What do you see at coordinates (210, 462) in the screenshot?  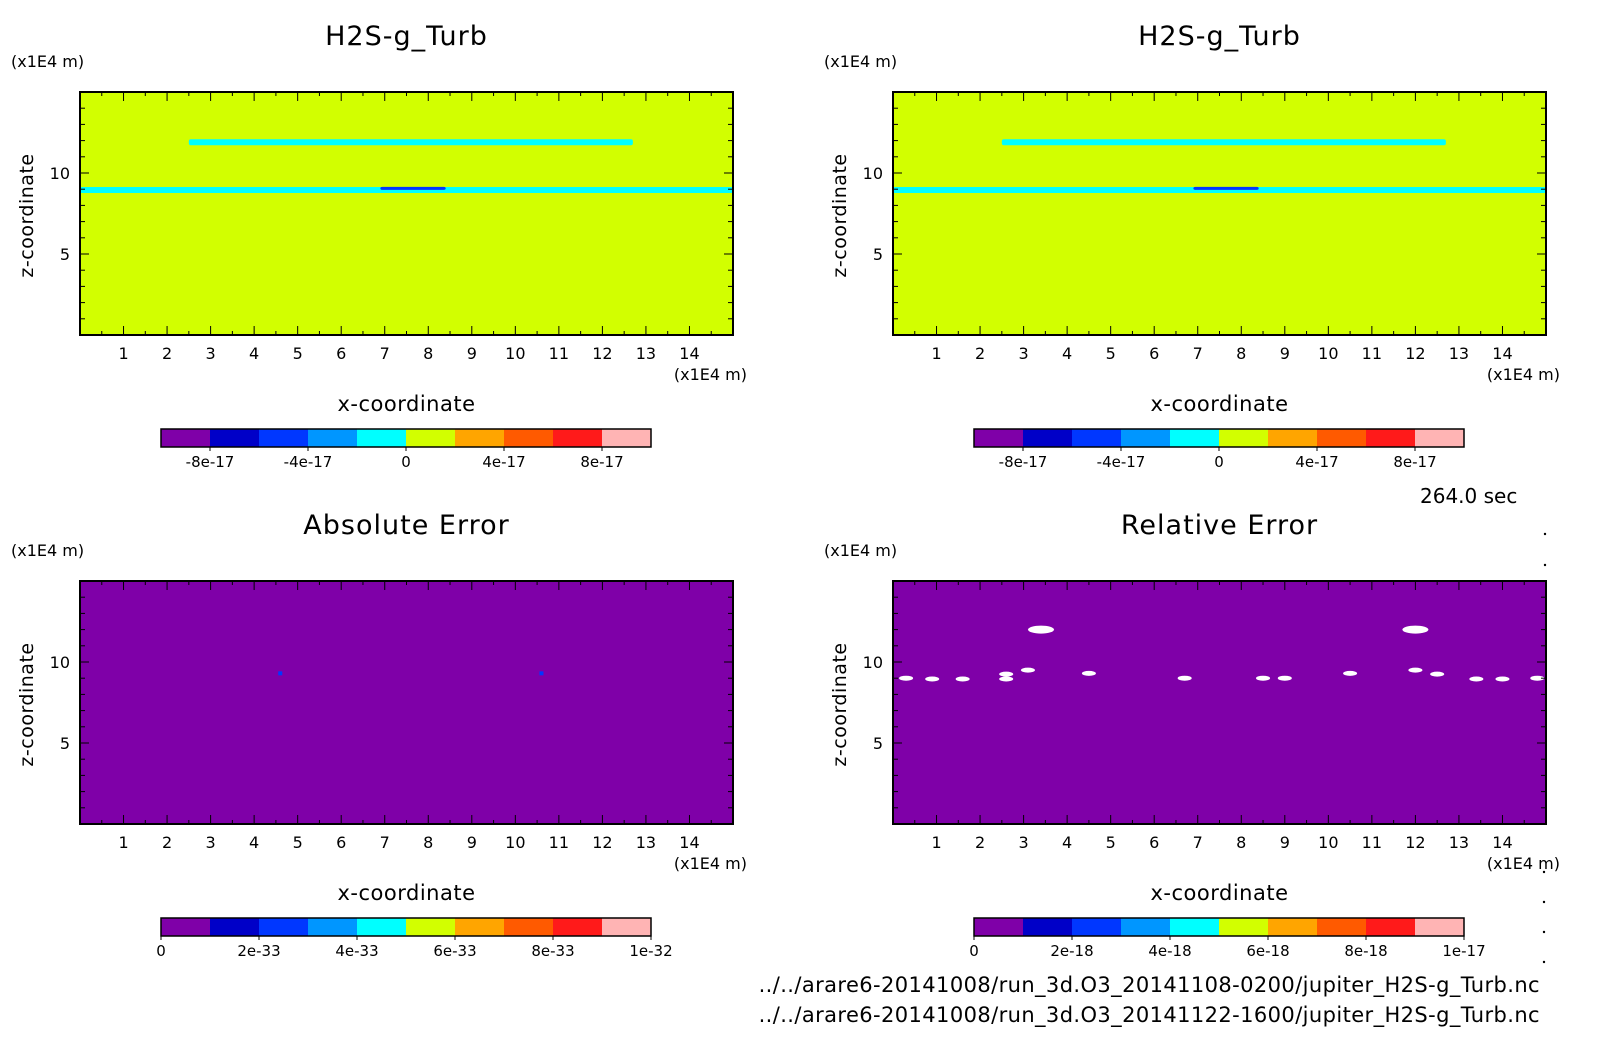 I see `colorbar-label: -8e-17` at bounding box center [210, 462].